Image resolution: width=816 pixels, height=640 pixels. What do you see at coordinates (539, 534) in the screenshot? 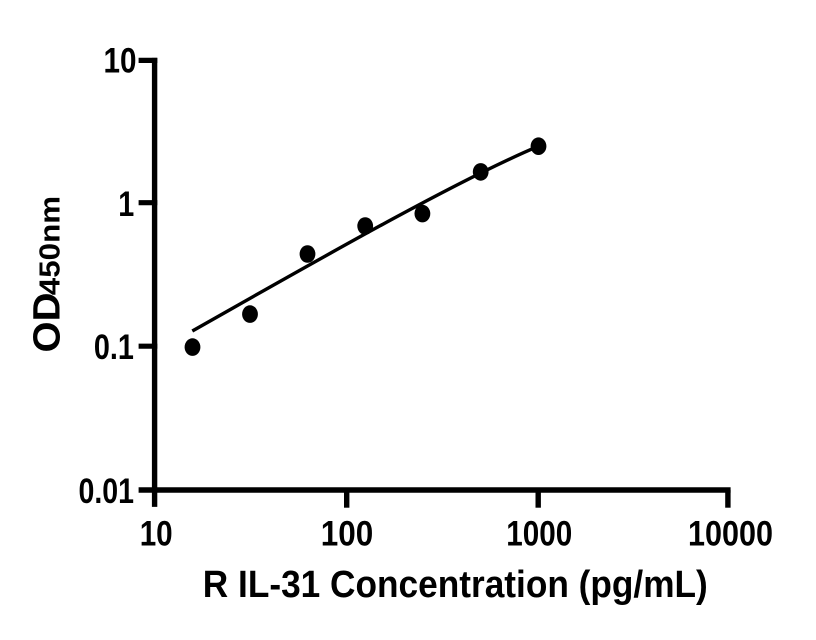
I see `svg-text: 1000` at bounding box center [539, 534].